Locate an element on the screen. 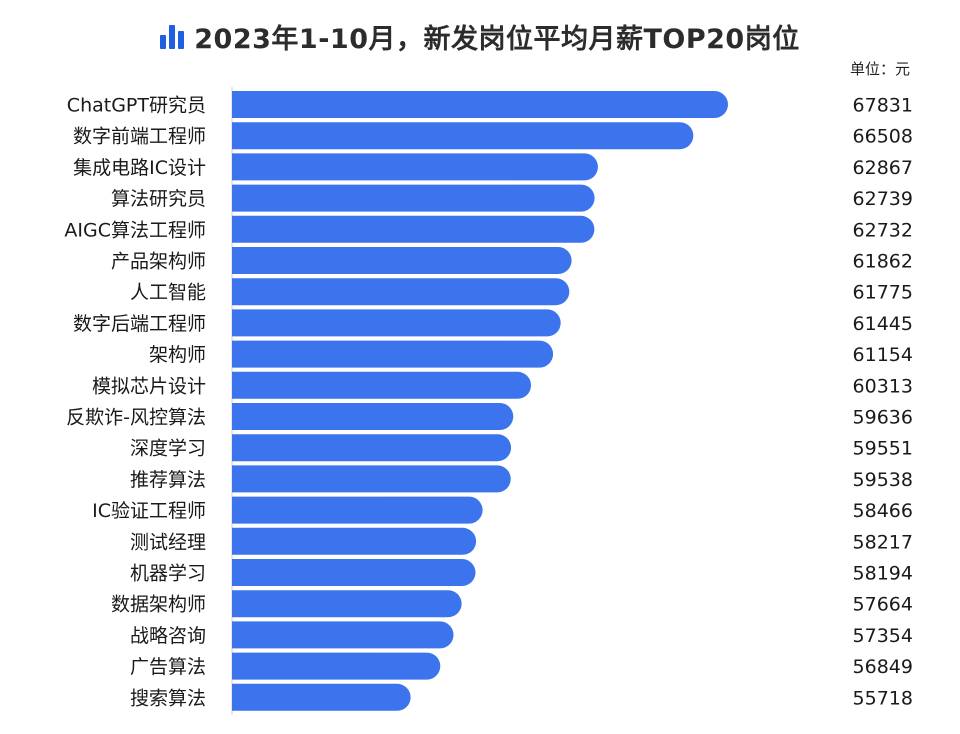 The height and width of the screenshot is (734, 960). value-label: 58194 is located at coordinates (883, 574).